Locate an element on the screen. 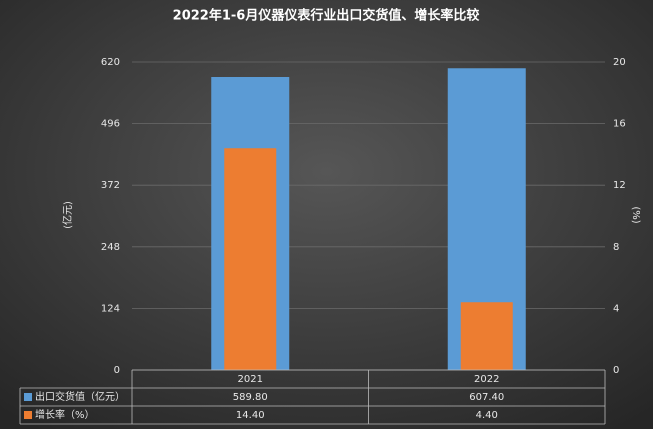 Image resolution: width=653 pixels, height=429 pixels. table-value: 14.40 is located at coordinates (250, 415).